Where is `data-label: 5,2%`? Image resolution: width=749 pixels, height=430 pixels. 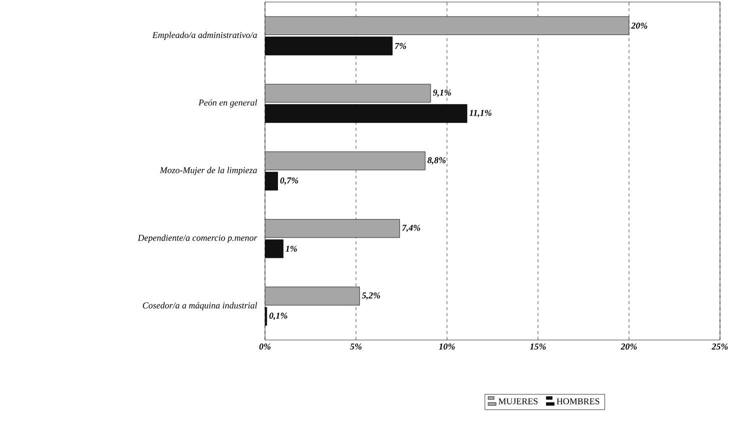 data-label: 5,2% is located at coordinates (371, 296).